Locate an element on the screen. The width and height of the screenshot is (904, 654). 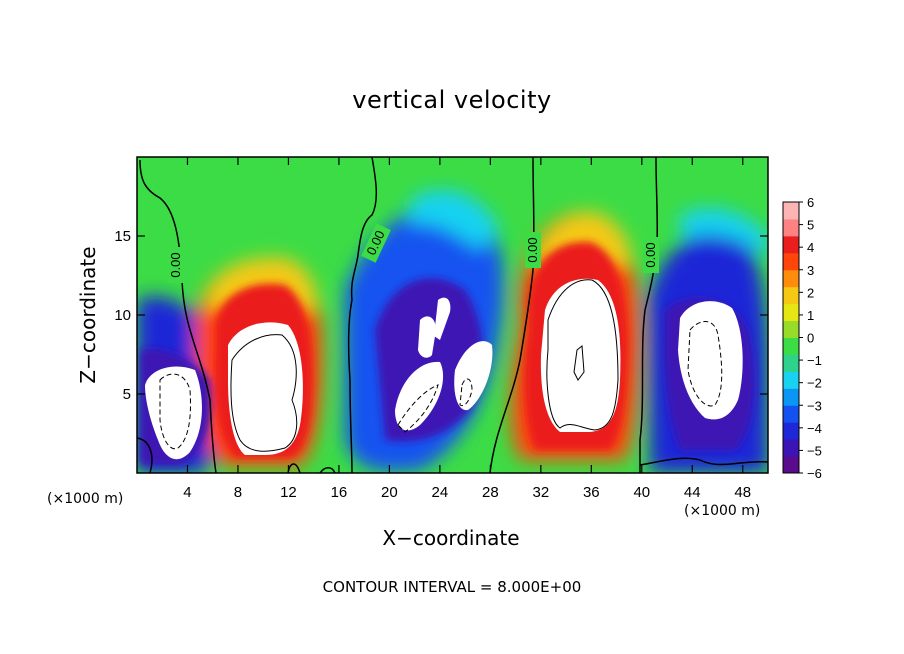
colorbar-tick-label: 2 is located at coordinates (810, 292).